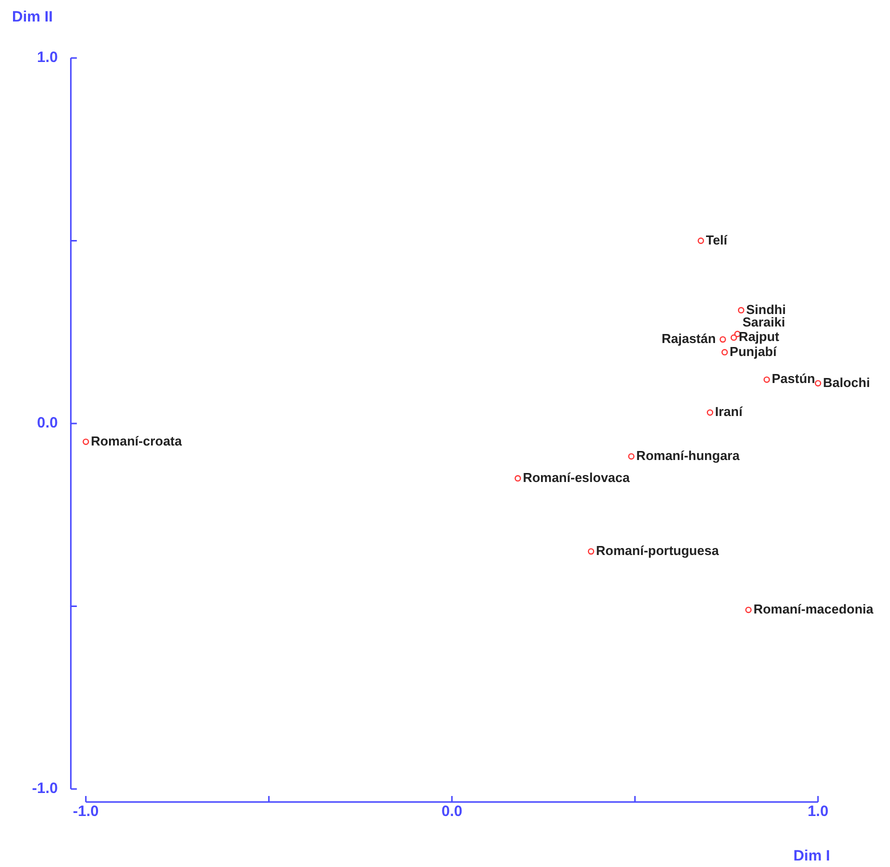  I want to click on y-tick-label: 1.0, so click(47, 57).